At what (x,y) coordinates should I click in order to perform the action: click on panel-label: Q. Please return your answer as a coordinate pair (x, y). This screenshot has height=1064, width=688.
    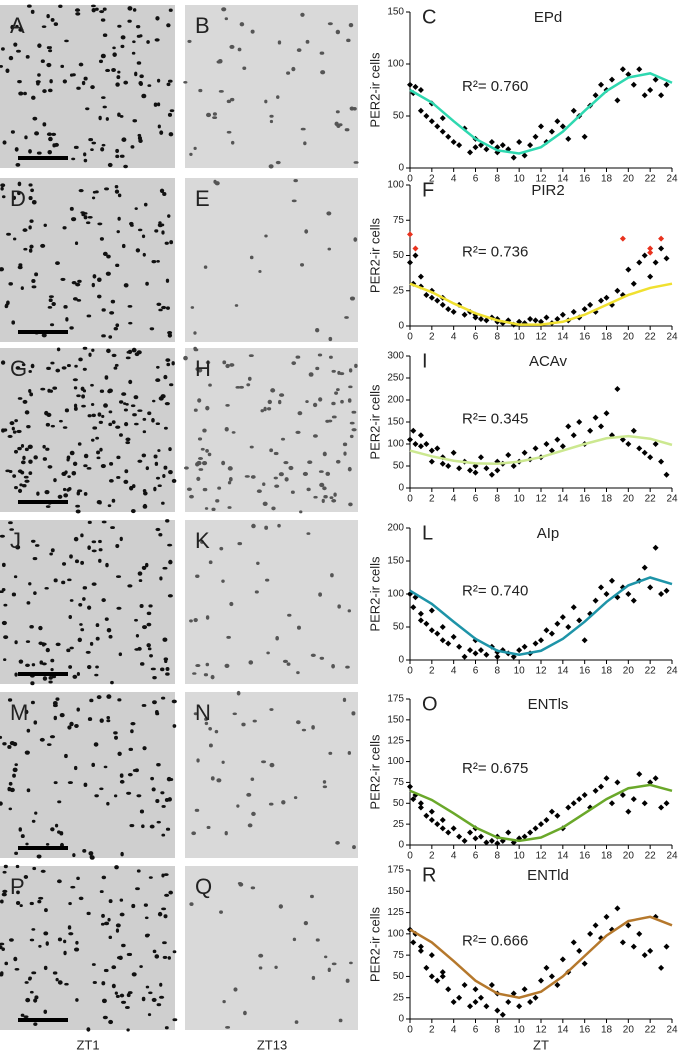
    Looking at the image, I should click on (203, 886).